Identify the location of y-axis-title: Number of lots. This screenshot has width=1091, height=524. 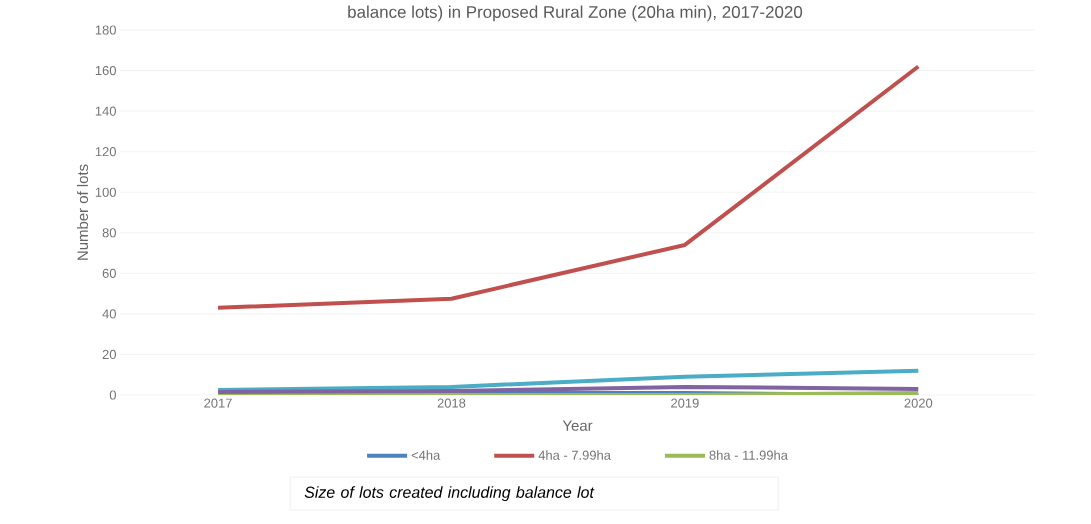
(83, 212).